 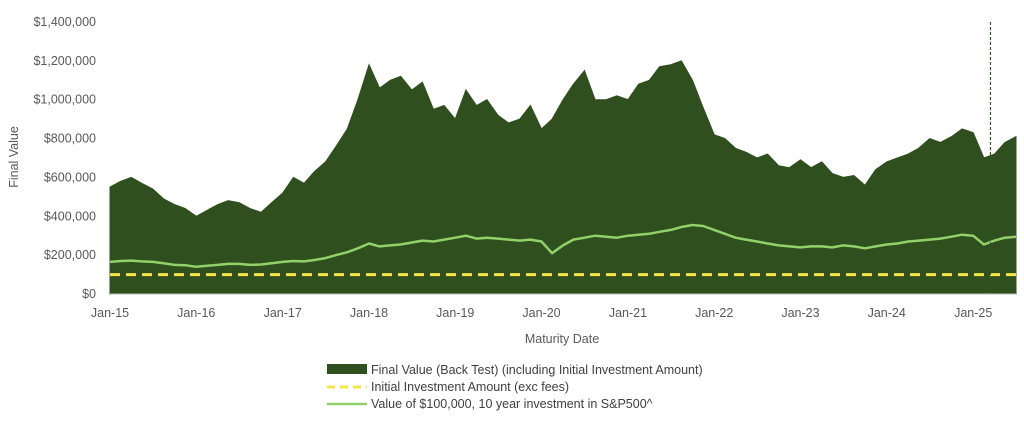 What do you see at coordinates (196, 313) in the screenshot?
I see `x-tick-label: Jan-16` at bounding box center [196, 313].